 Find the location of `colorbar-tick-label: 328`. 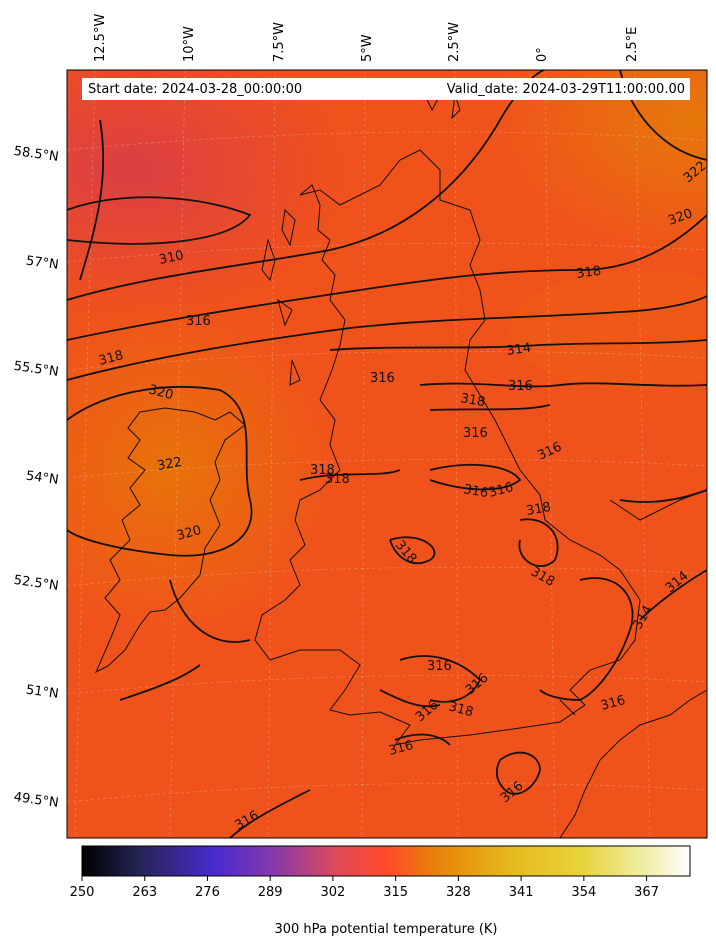

colorbar-tick-label: 328 is located at coordinates (458, 892).